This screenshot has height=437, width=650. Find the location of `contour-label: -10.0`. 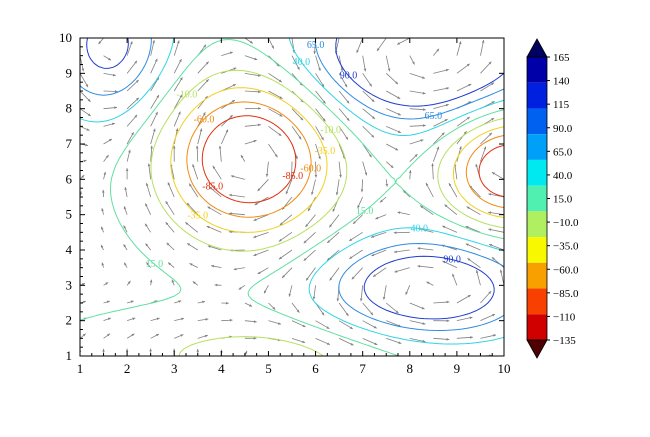

contour-label: -10.0 is located at coordinates (330, 130).